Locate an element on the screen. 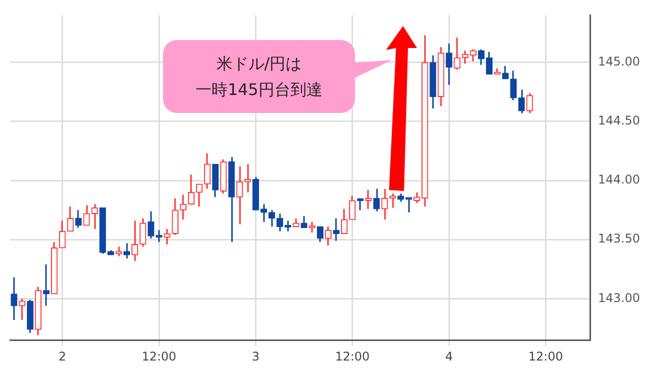 Image resolution: width=648 pixels, height=374 pixels. annotation: 米ドル/円は is located at coordinates (259, 63).